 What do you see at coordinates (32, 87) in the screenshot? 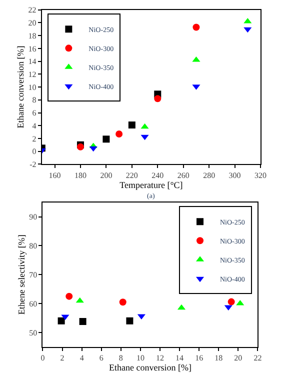
I see `y-tick-label: 10` at bounding box center [32, 87].